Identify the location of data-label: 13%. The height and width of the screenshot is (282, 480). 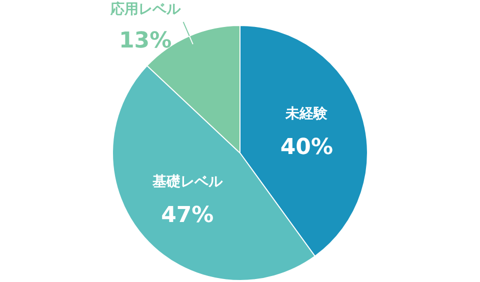
(145, 41).